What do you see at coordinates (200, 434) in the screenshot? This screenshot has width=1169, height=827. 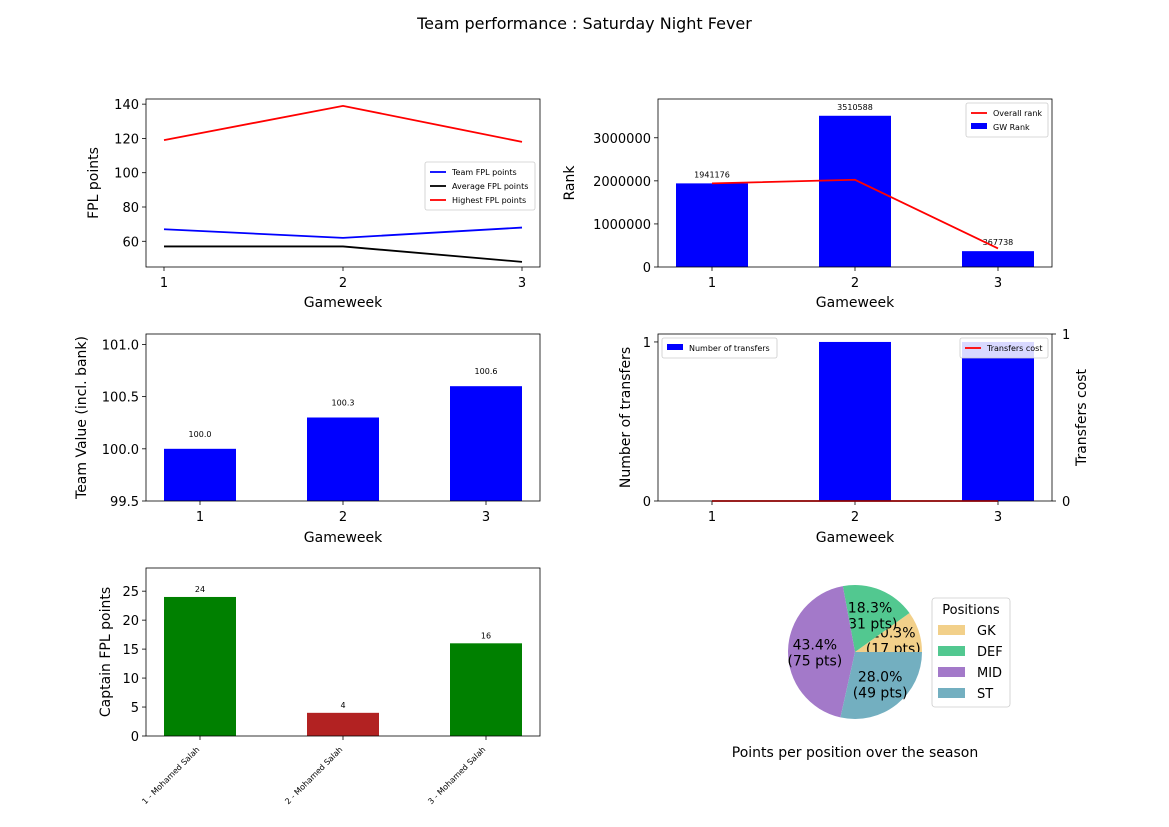 I see `data-label: 100.0` at bounding box center [200, 434].